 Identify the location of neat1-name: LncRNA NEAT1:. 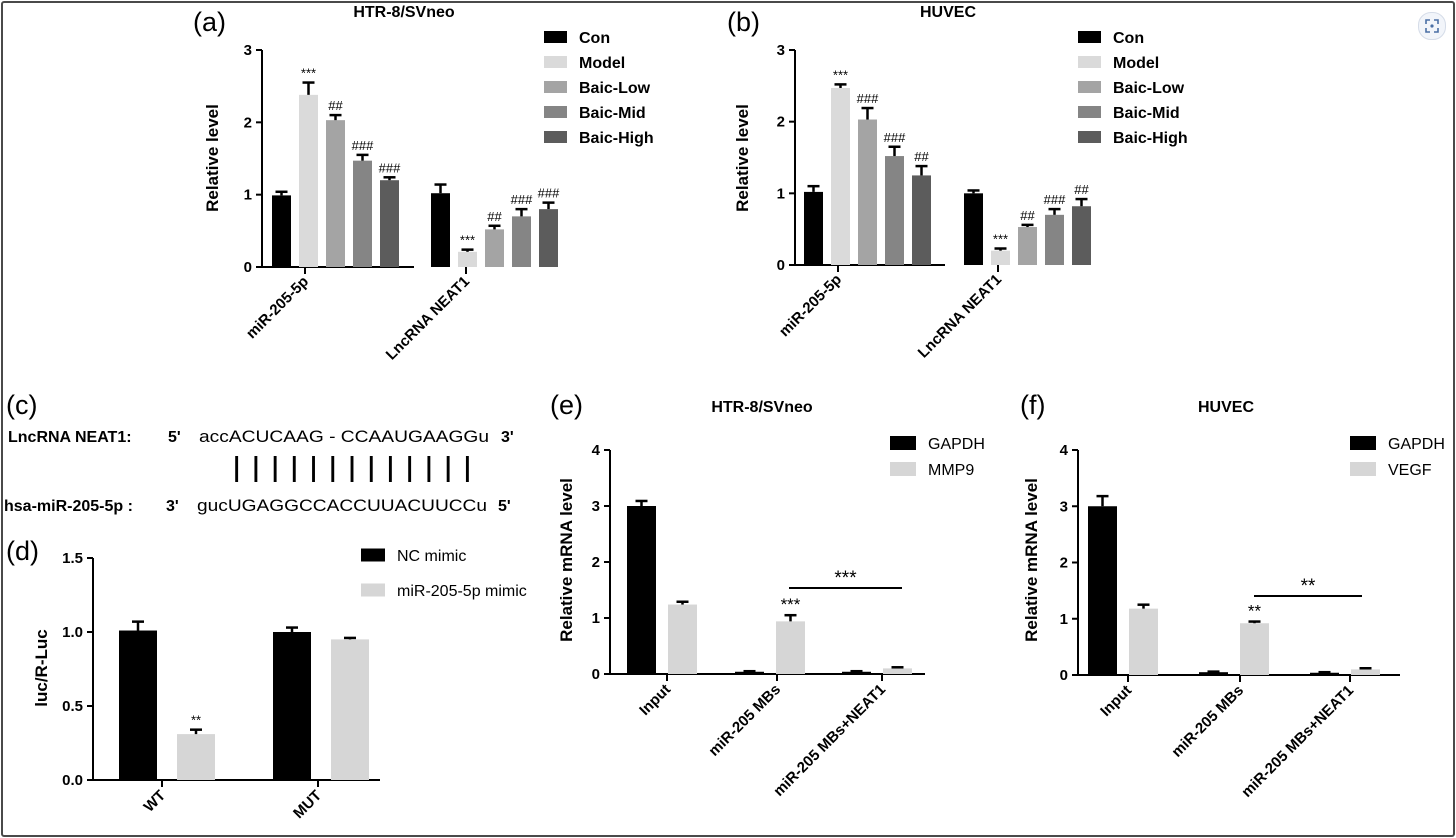
(70, 437).